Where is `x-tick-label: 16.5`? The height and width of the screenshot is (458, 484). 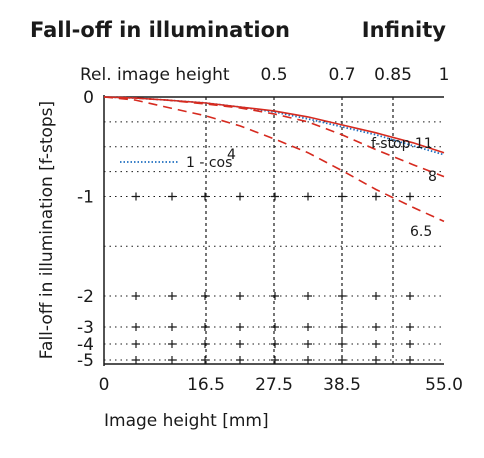
x-tick-label: 16.5 is located at coordinates (206, 385).